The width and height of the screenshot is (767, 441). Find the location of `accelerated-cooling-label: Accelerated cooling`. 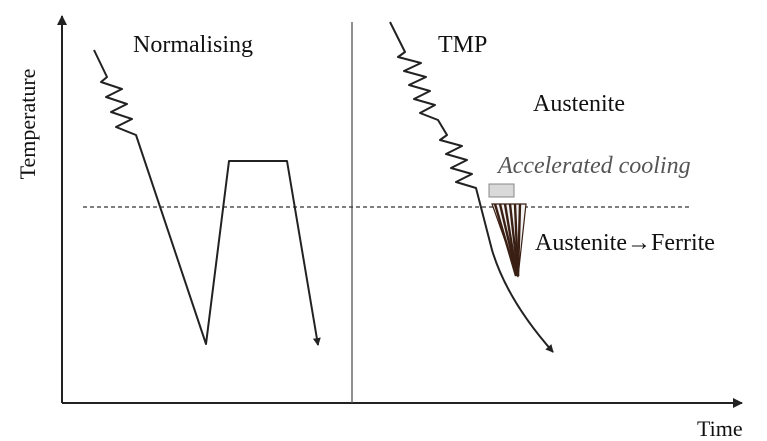

accelerated-cooling-label: Accelerated cooling is located at coordinates (594, 166).